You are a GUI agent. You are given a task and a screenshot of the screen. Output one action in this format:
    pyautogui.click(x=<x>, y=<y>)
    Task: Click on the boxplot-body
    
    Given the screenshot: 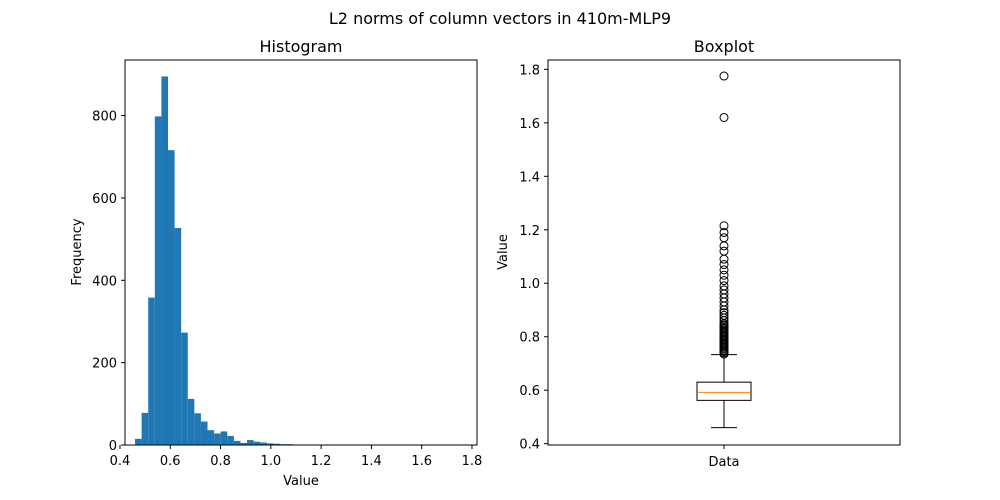 What is the action you would take?
    pyautogui.click(x=724, y=391)
    